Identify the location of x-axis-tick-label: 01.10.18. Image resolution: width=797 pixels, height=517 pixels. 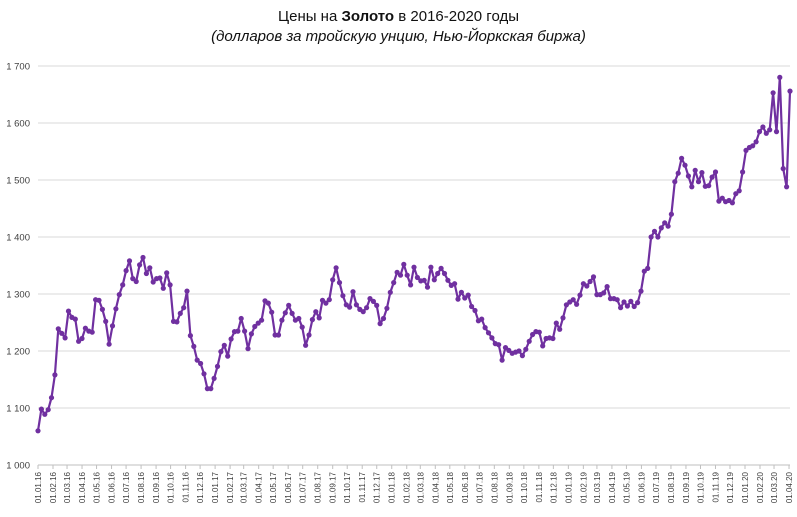
(524, 487).